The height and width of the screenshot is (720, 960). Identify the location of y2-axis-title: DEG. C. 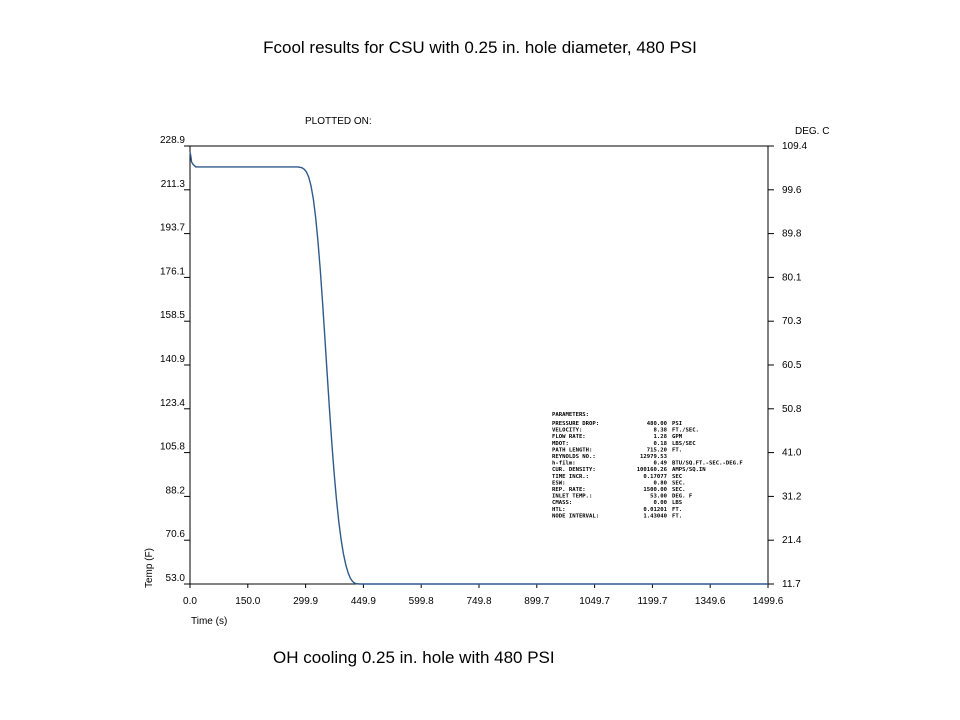
(812, 131).